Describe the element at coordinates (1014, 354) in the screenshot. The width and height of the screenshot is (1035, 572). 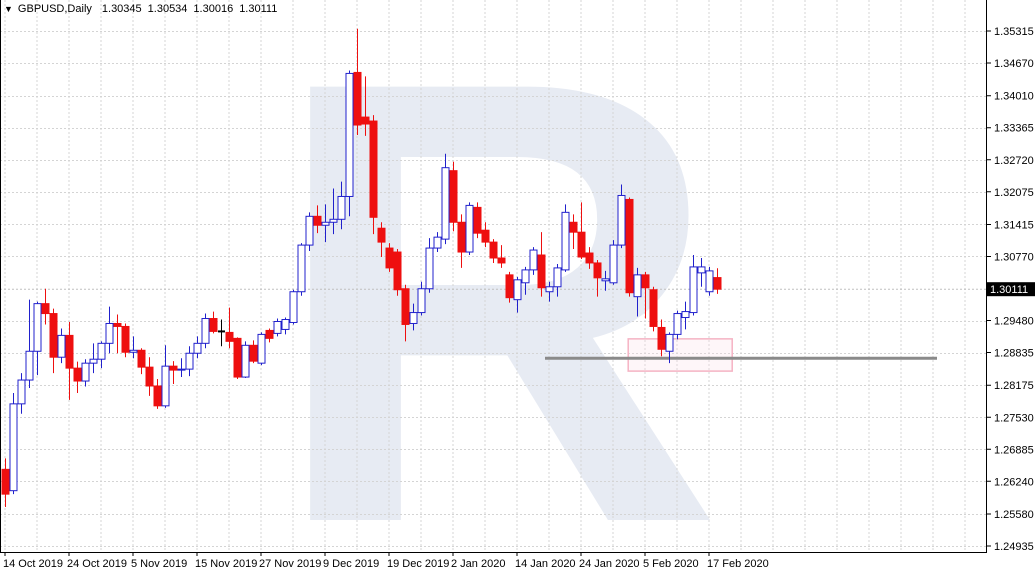
I see `svg-text: 1.28835` at that location.